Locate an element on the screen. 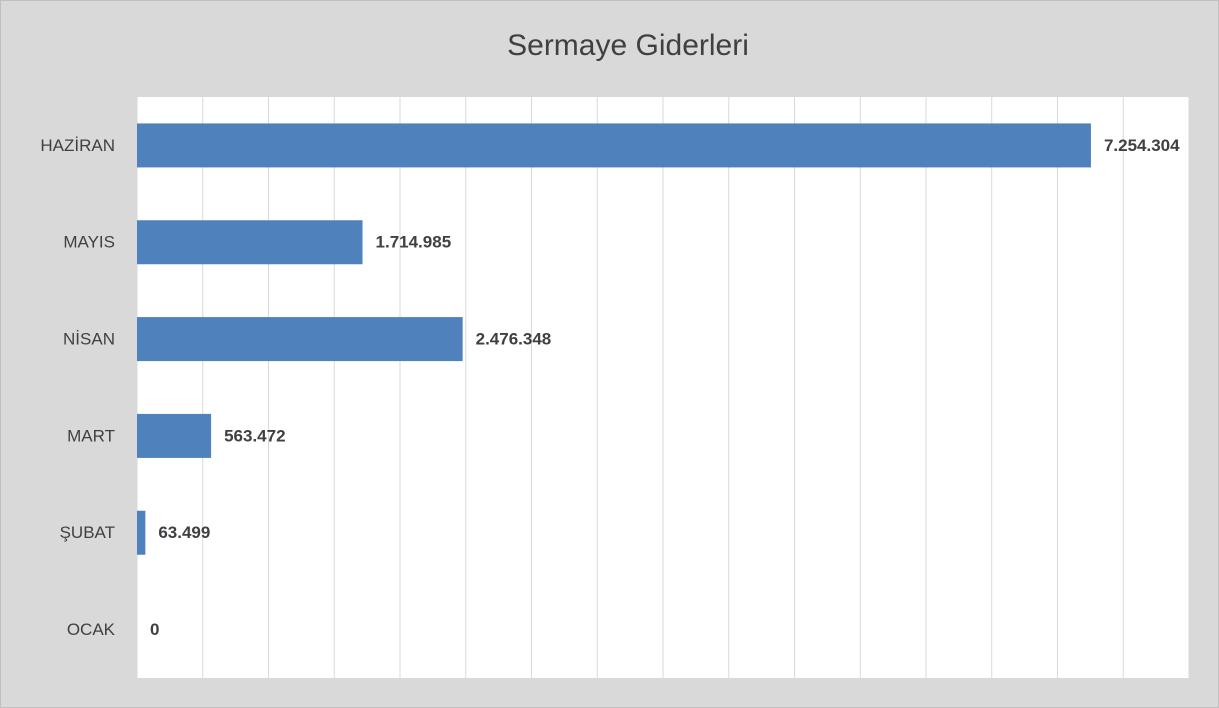  chart-title: Sermaye Giderleri is located at coordinates (628, 45).